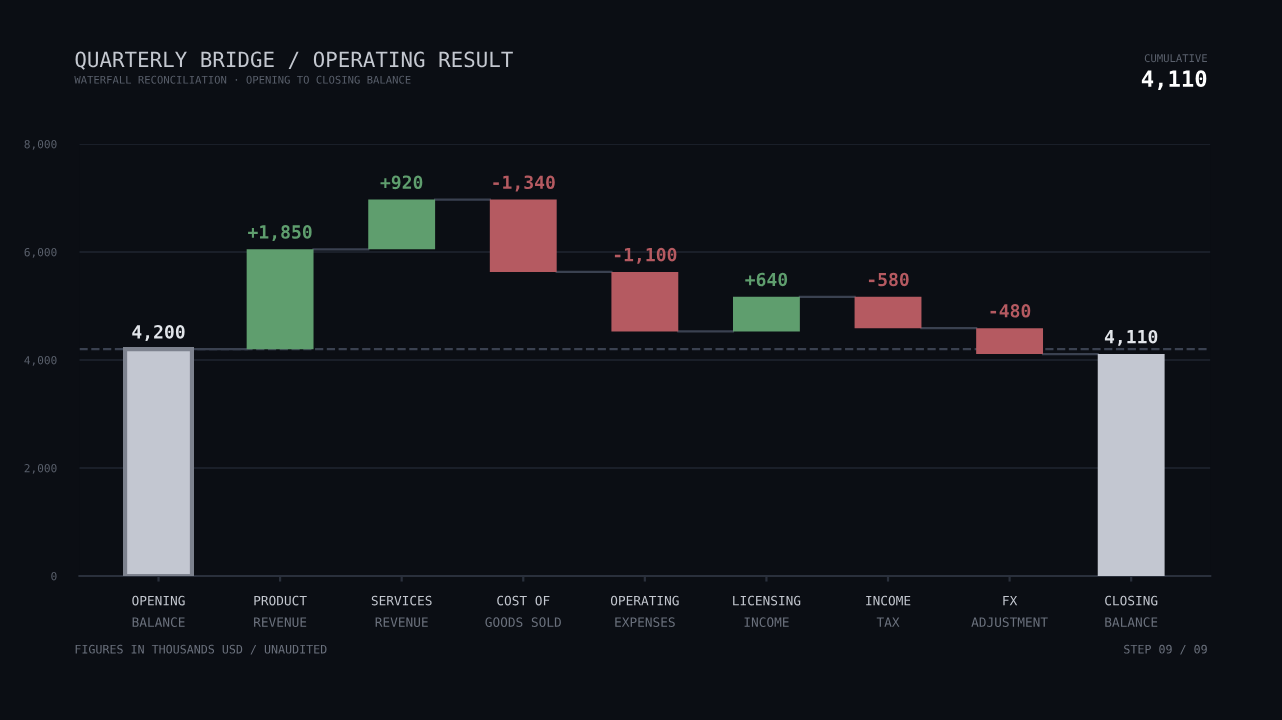  What do you see at coordinates (766, 279) in the screenshot?
I see `data-label: +640` at bounding box center [766, 279].